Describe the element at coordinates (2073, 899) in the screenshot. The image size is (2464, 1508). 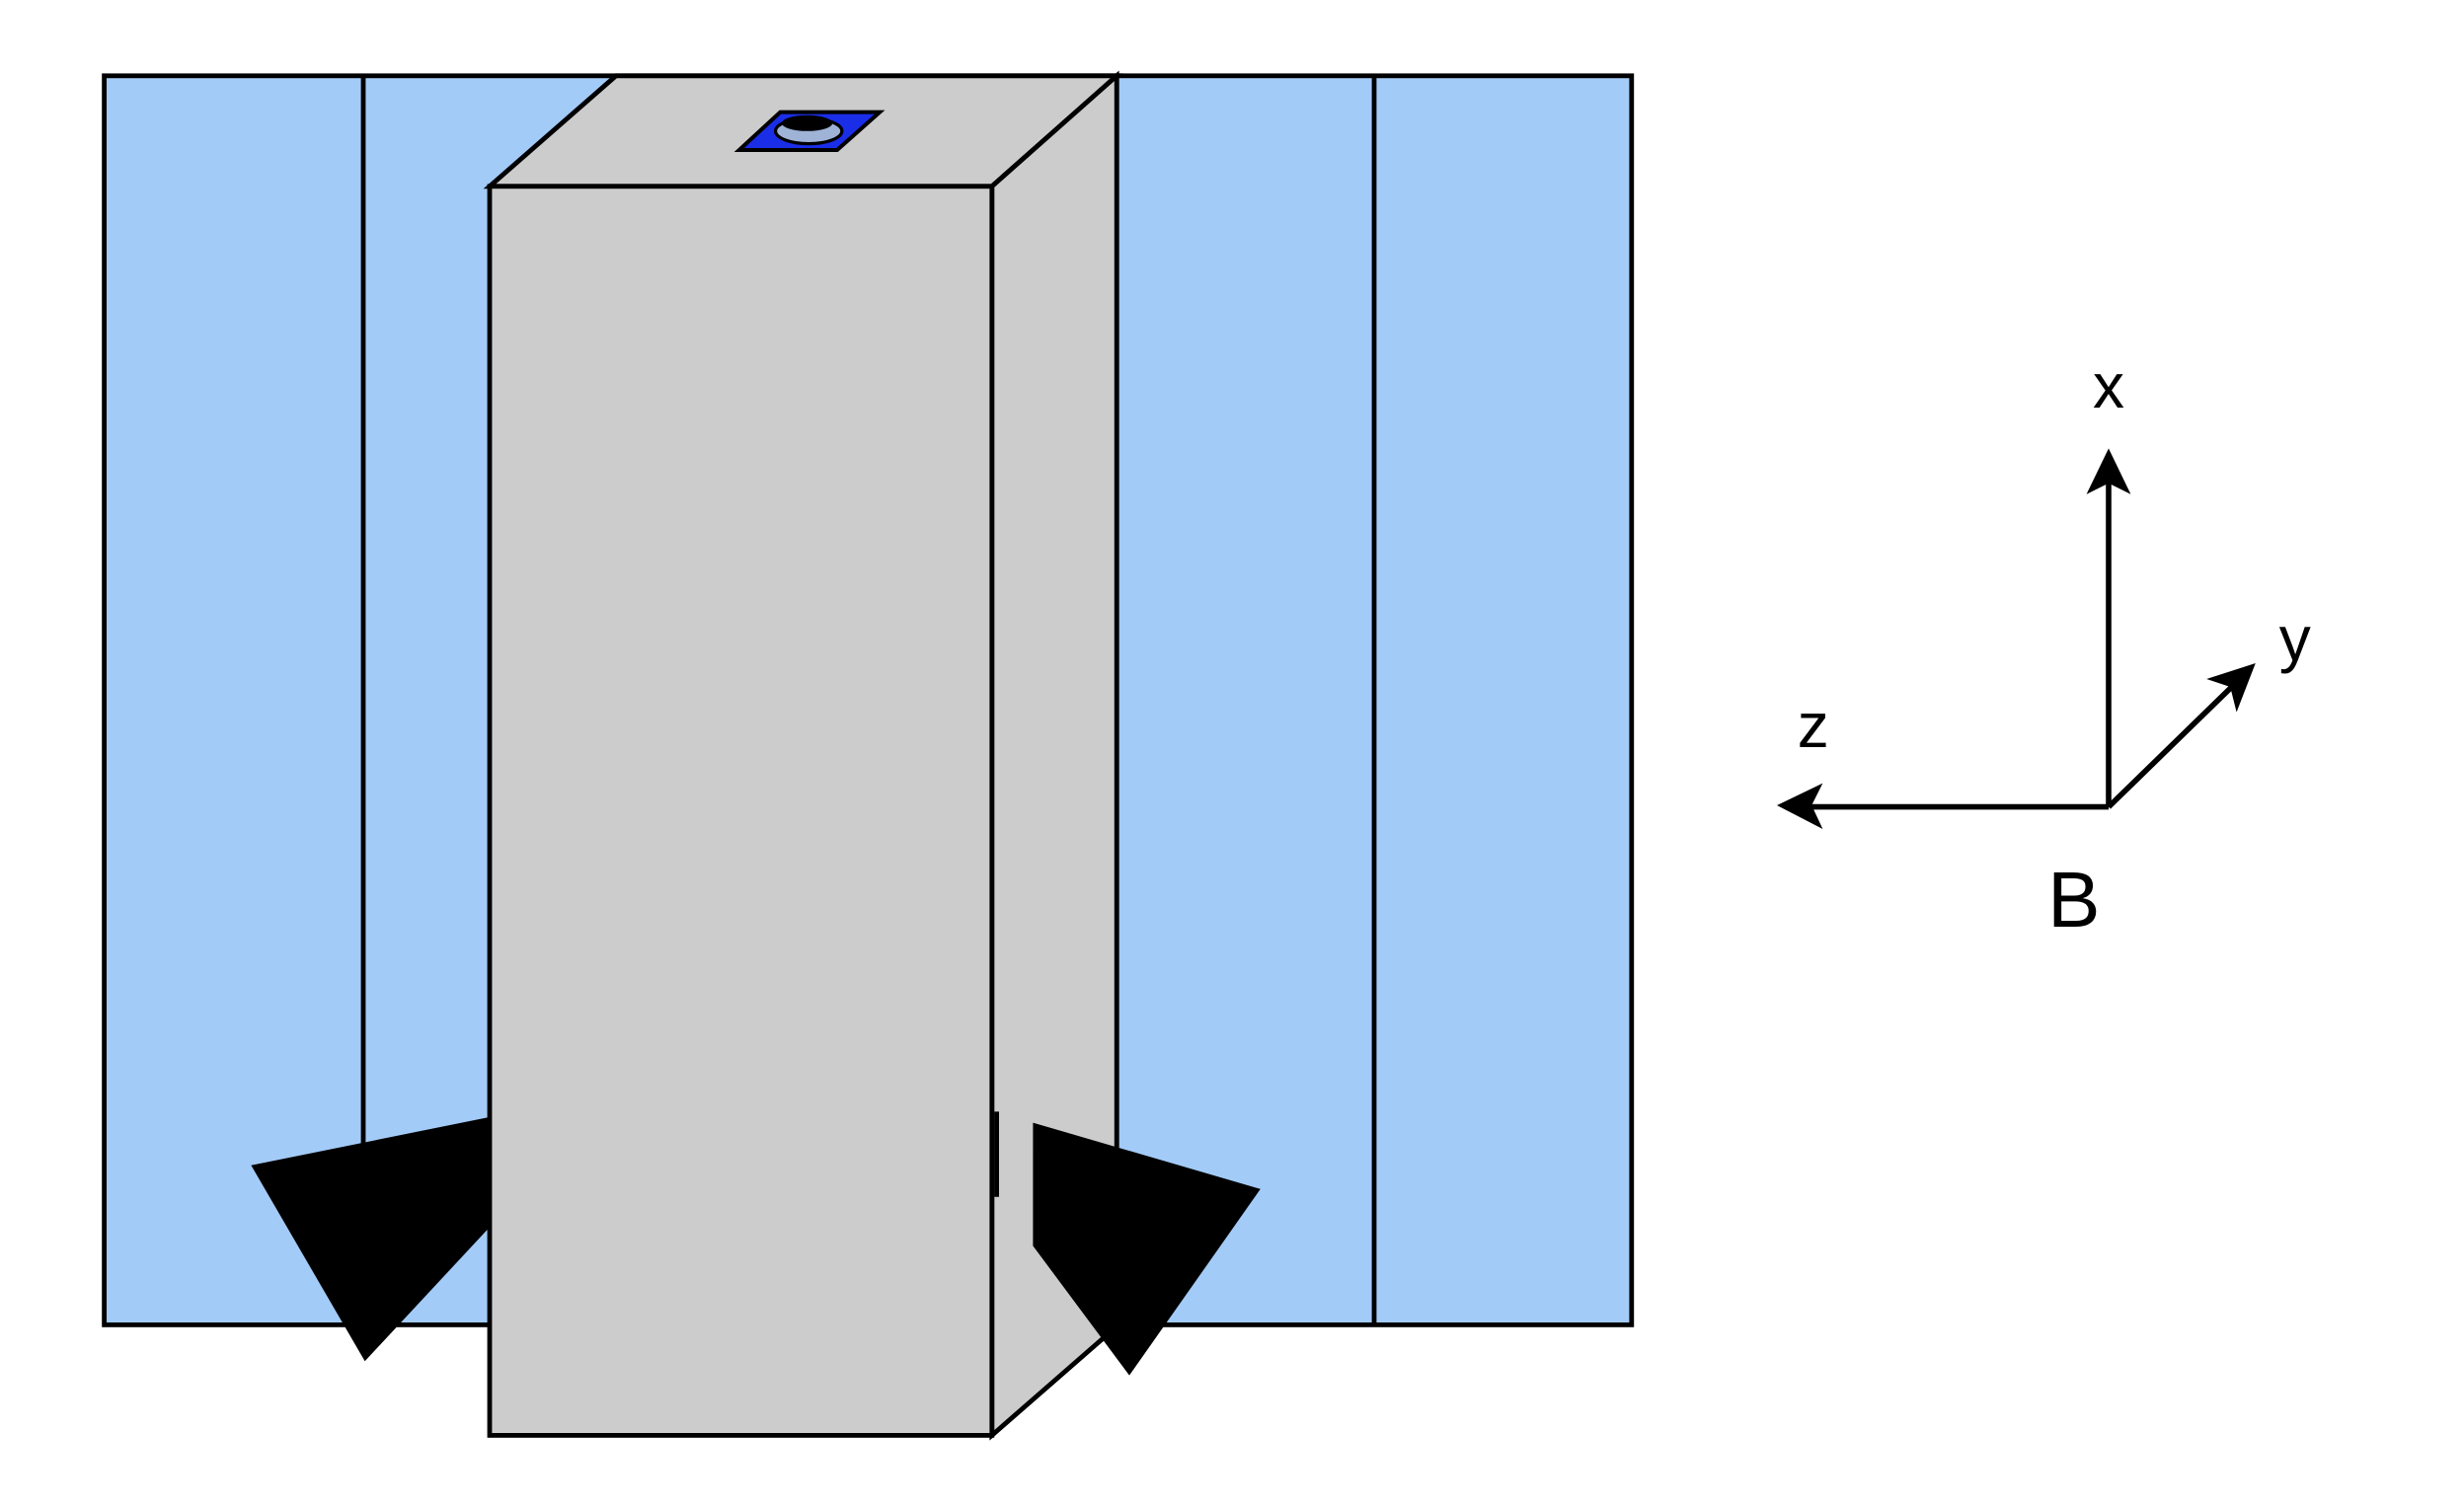
I see `origin-label: B` at that location.